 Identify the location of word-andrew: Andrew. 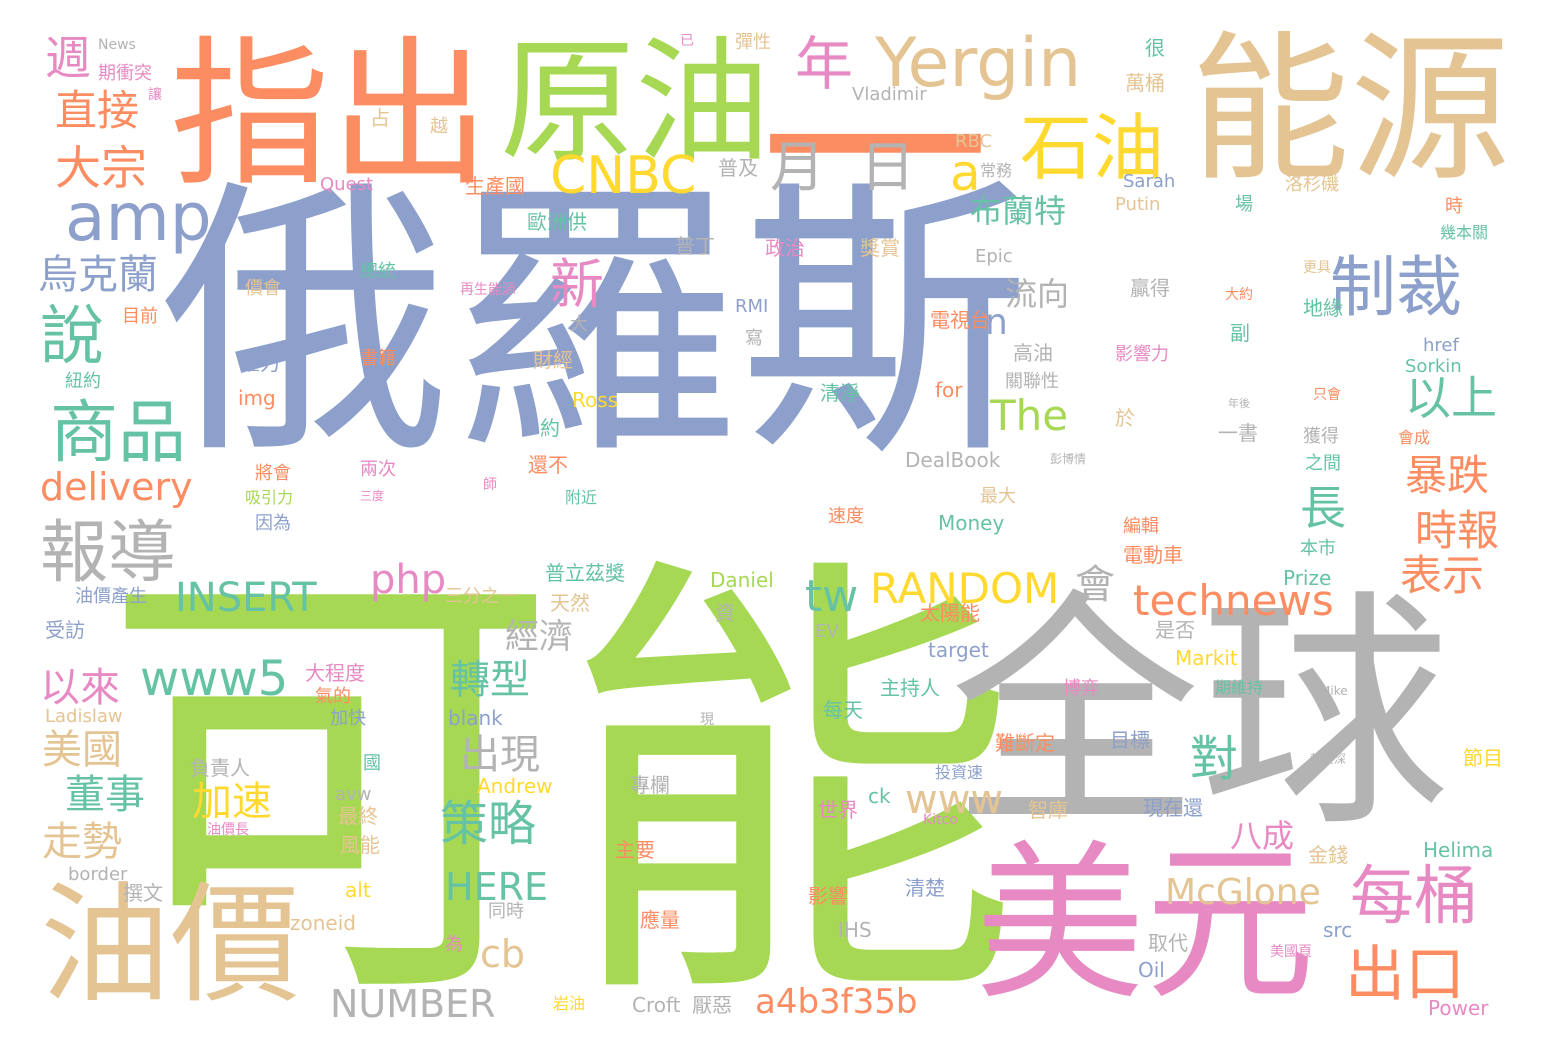
(515, 786).